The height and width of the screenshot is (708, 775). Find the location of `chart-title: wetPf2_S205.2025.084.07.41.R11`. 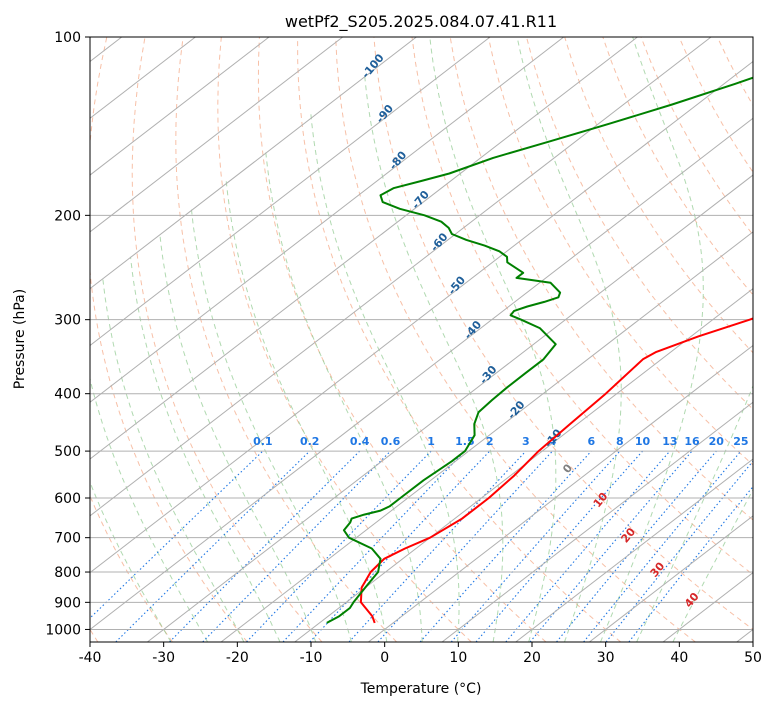

chart-title: wetPf2_S205.2025.084.07.41.R11 is located at coordinates (421, 22).